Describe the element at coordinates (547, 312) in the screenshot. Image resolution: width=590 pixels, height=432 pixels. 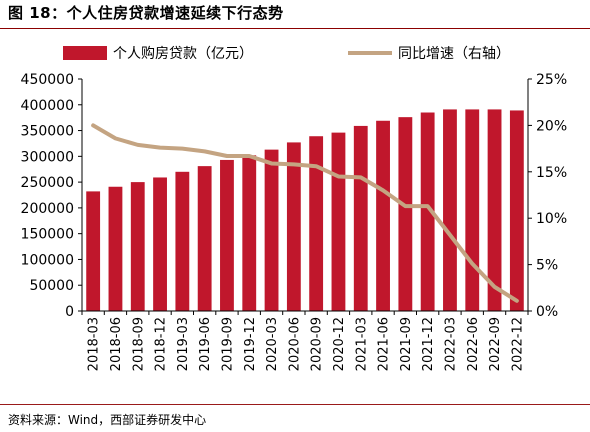
I see `y-right-tick-label: 0%` at that location.